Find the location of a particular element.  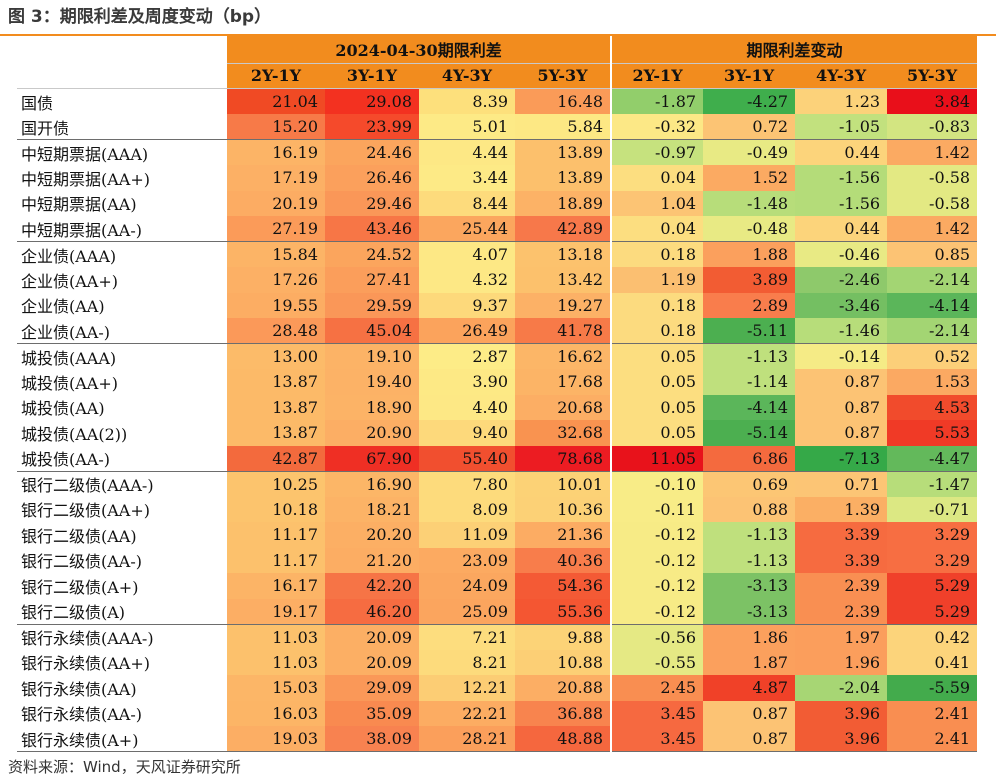

change-cell: -1.13 is located at coordinates (749, 535).